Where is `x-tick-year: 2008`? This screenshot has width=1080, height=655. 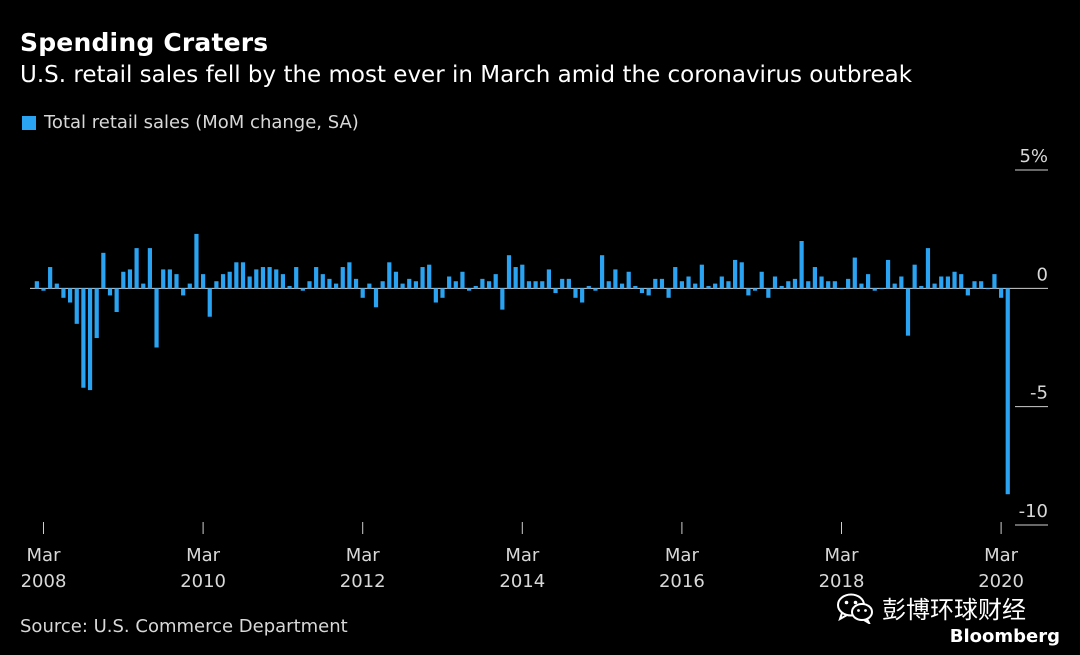 x-tick-year: 2008 is located at coordinates (44, 581).